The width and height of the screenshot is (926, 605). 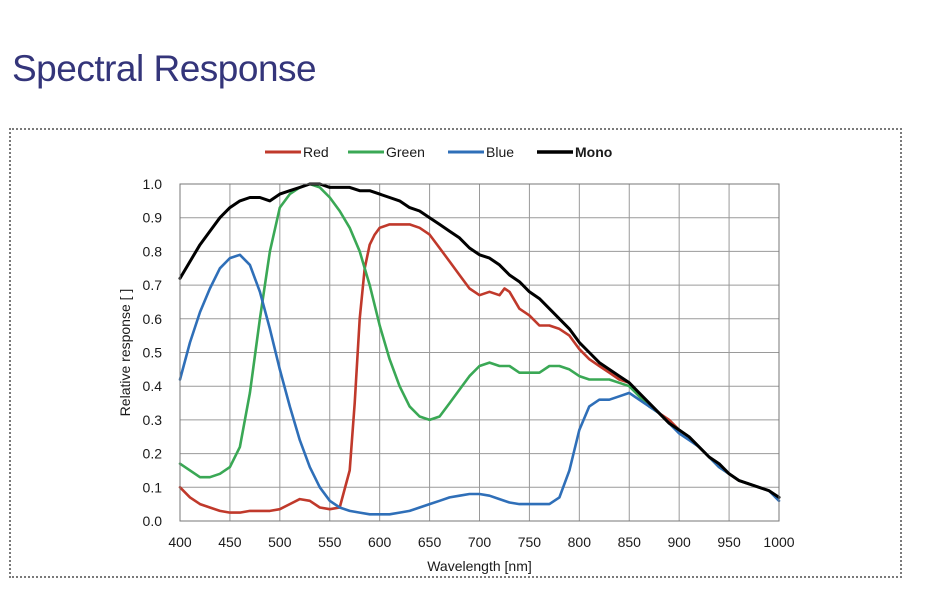 I want to click on legend-label-blue: Blue, so click(x=500, y=152).